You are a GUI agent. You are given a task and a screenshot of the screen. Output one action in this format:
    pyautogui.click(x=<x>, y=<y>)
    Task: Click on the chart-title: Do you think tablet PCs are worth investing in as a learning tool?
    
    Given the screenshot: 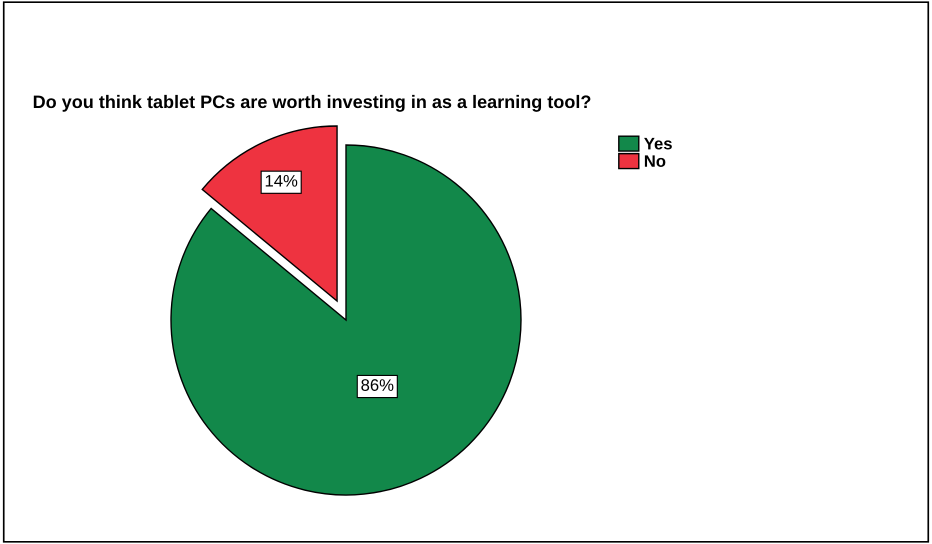 What is the action you would take?
    pyautogui.click(x=312, y=103)
    